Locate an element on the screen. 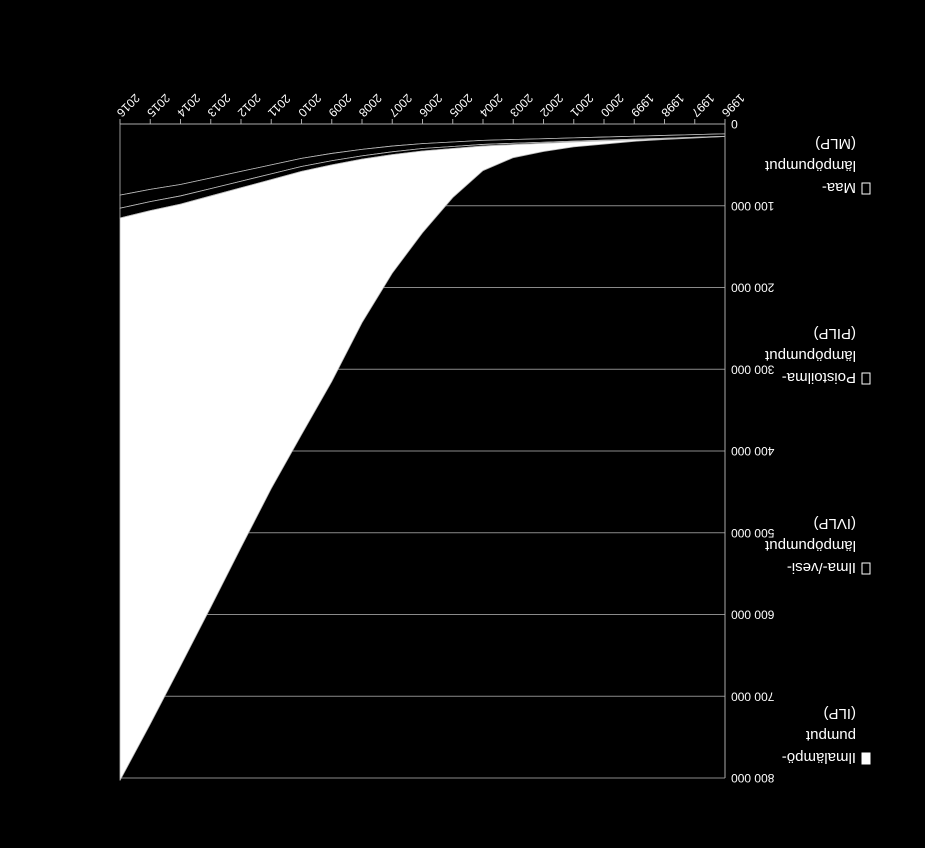  legend-label: Maa- is located at coordinates (839, 187).